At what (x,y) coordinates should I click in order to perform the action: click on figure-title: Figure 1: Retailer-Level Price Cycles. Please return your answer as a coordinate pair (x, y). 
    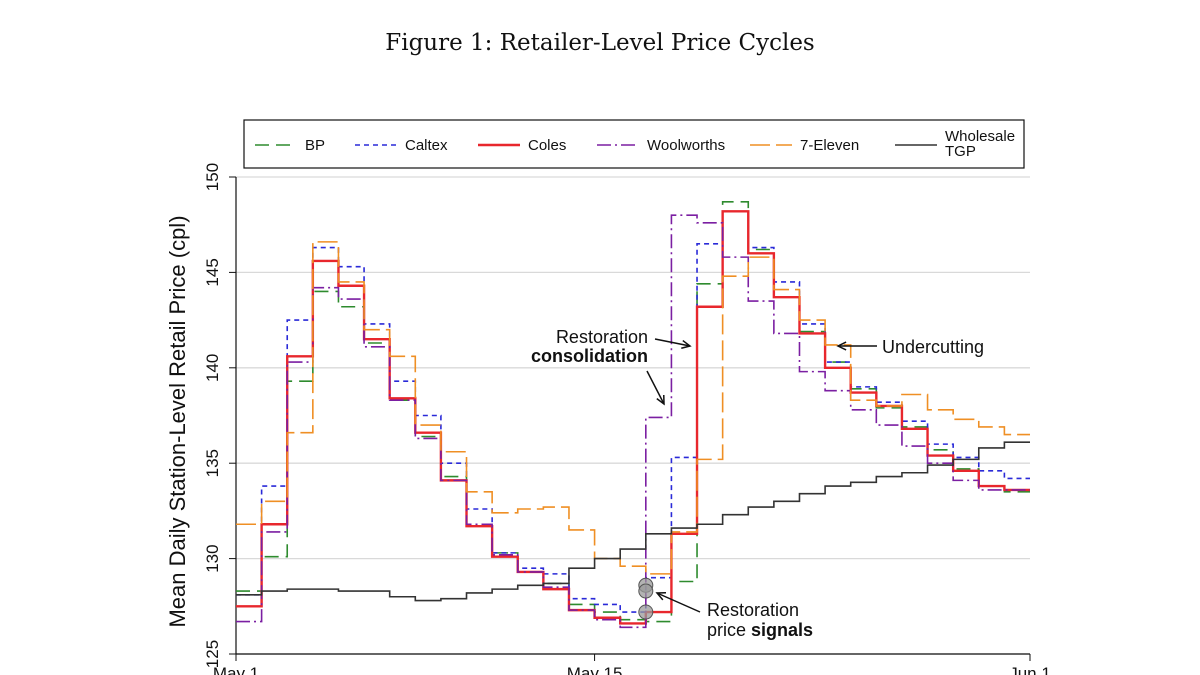
    Looking at the image, I should click on (600, 43).